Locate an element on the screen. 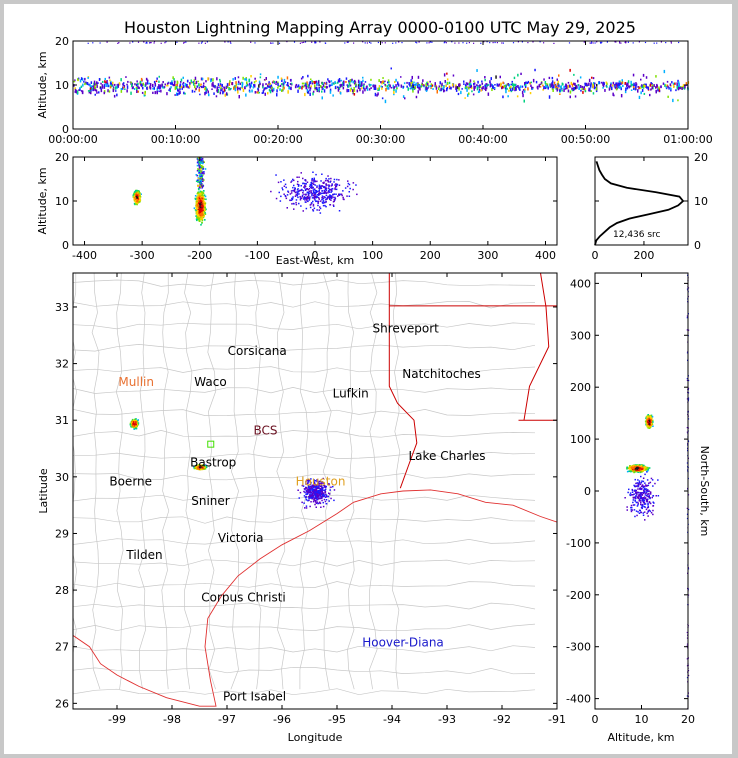  county-line is located at coordinates (257, 481).